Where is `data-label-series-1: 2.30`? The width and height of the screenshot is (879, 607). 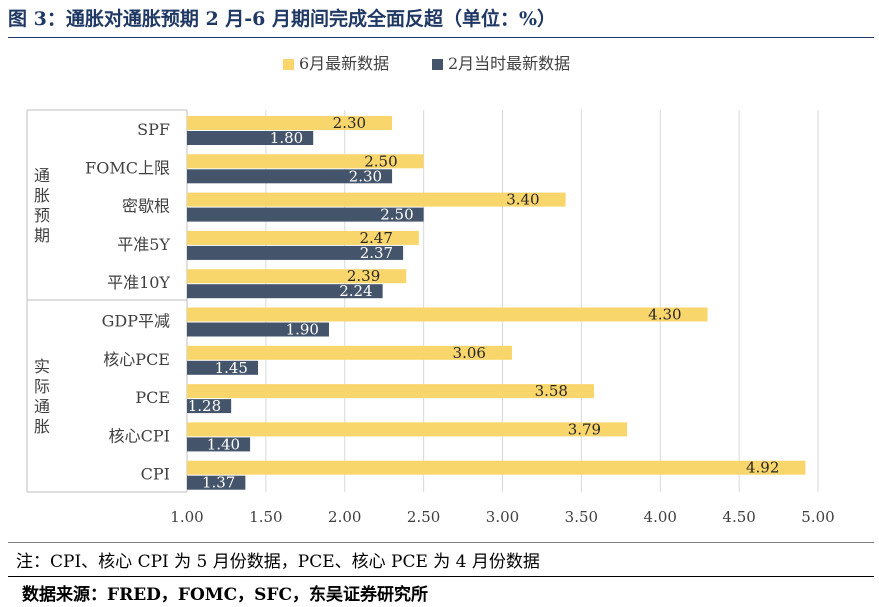 data-label-series-1: 2.30 is located at coordinates (365, 176).